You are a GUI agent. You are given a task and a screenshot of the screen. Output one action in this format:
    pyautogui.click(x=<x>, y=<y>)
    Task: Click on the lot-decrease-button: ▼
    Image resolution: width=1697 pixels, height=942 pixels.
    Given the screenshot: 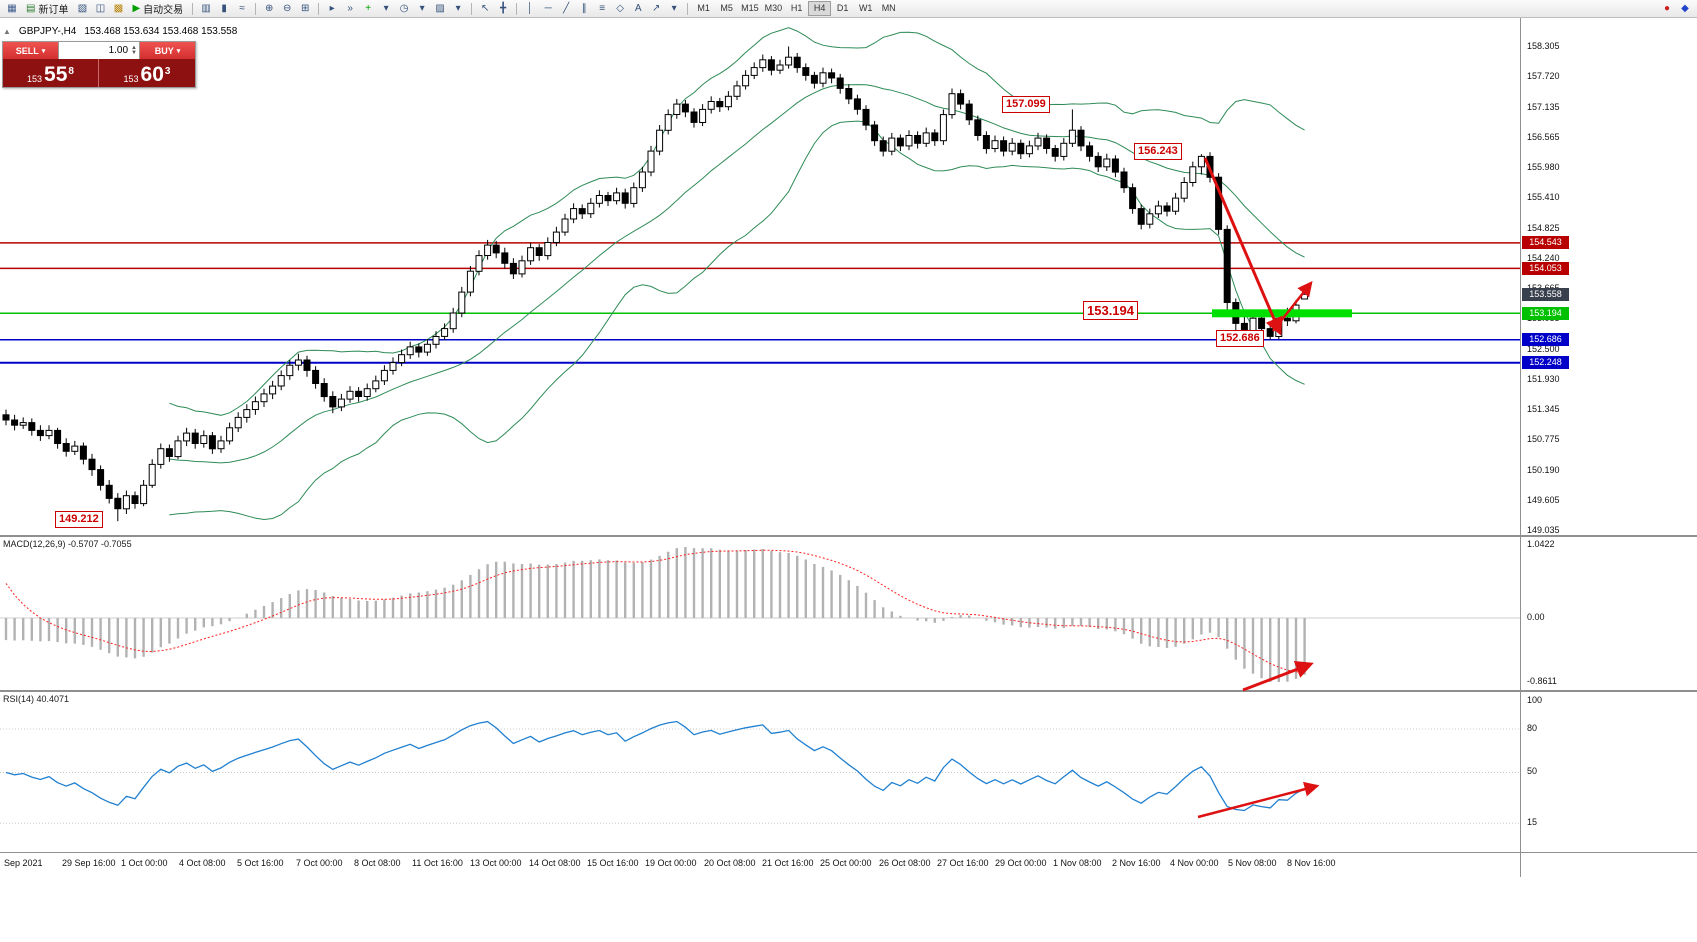 What is the action you would take?
    pyautogui.click(x=134, y=52)
    